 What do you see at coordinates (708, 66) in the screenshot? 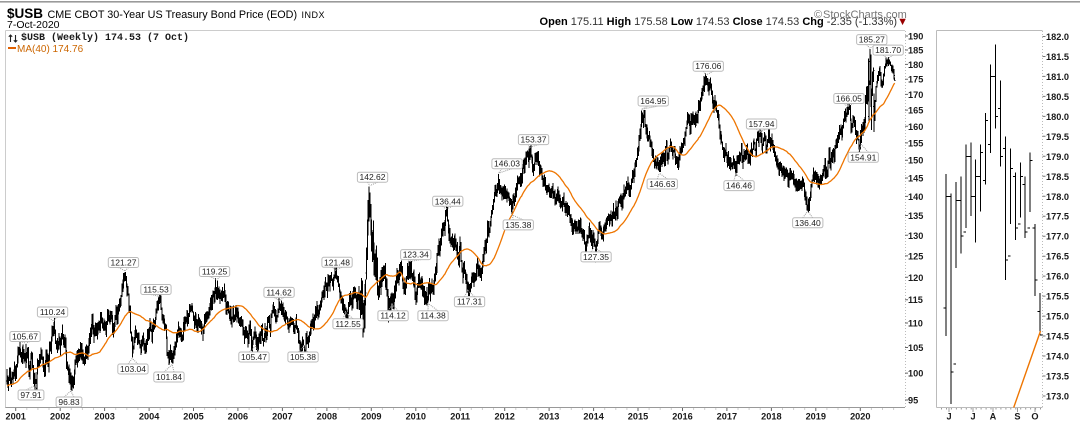
I see `svg-text: 176.06` at bounding box center [708, 66].